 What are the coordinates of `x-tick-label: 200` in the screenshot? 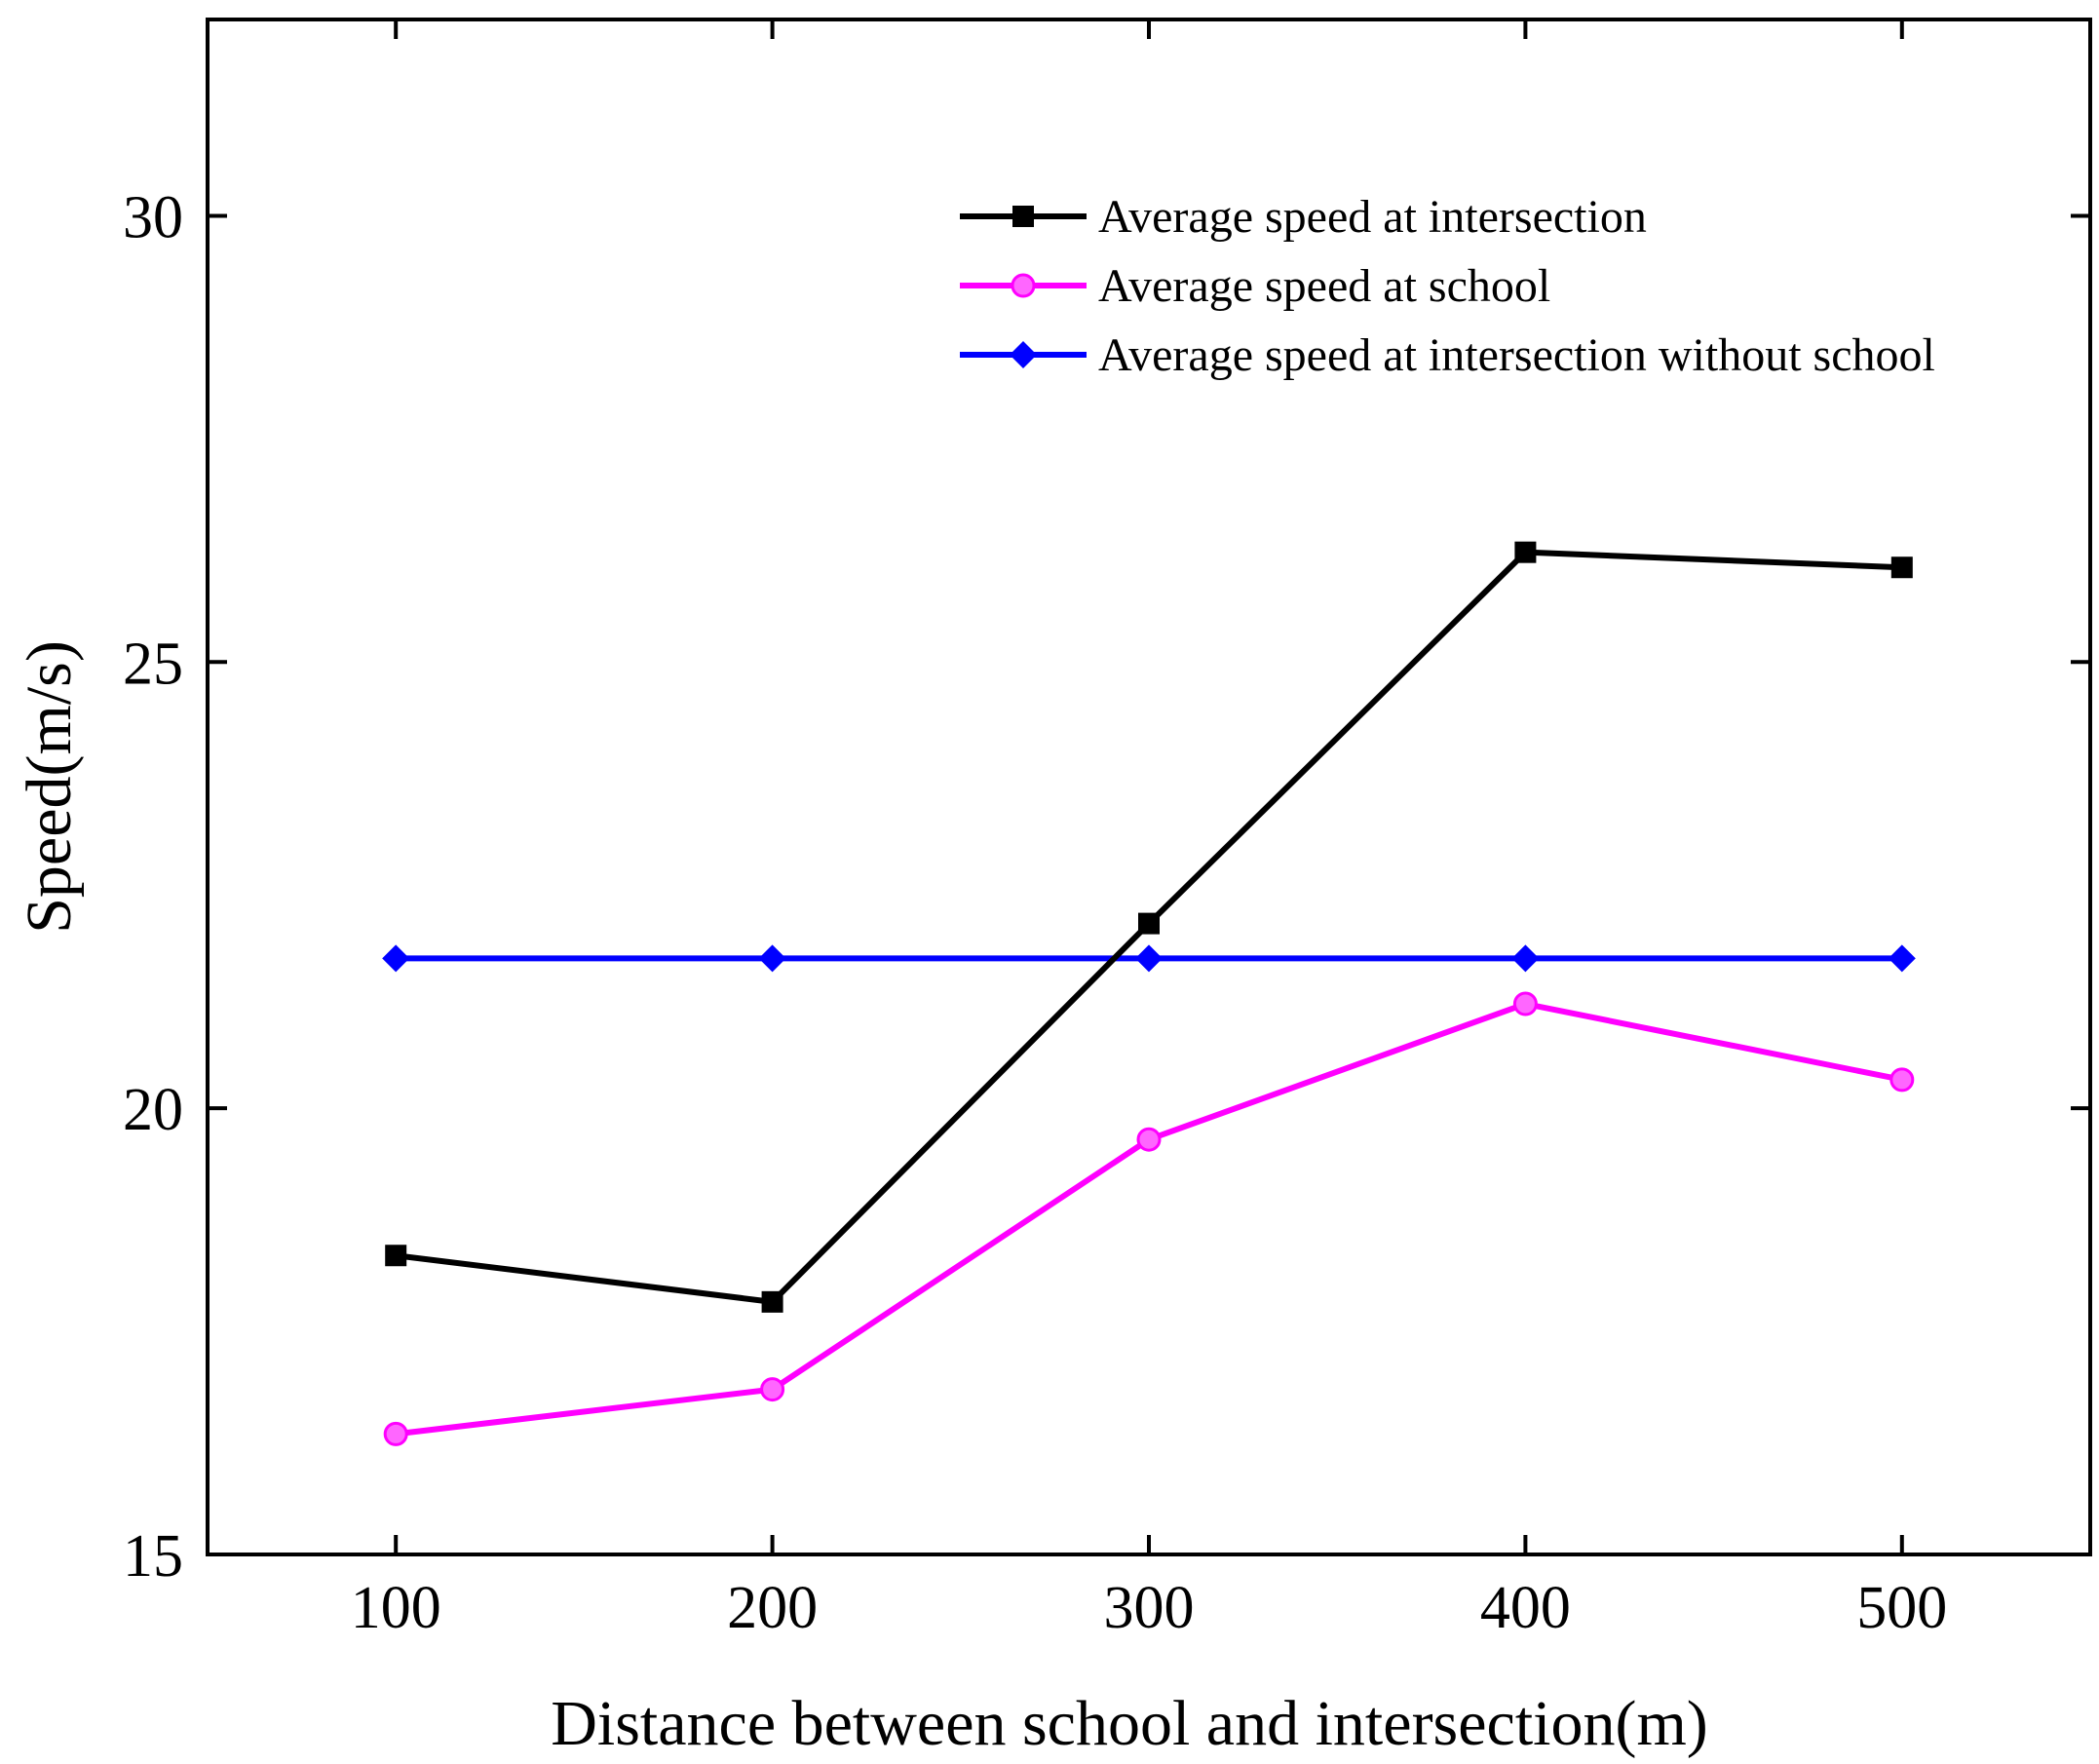 It's located at (772, 1608).